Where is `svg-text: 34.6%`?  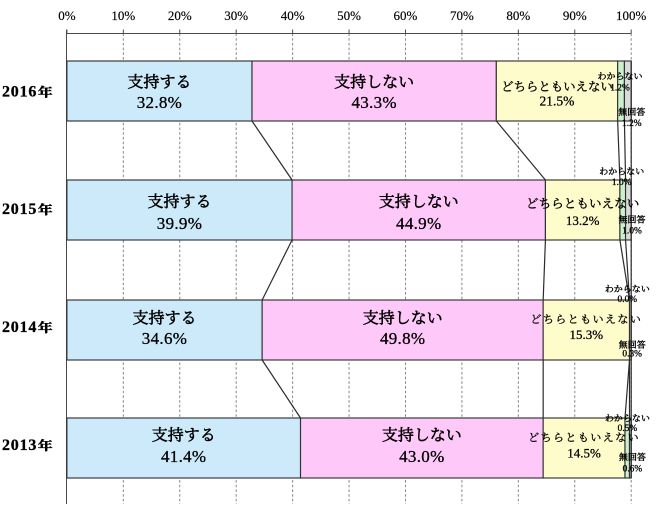
svg-text: 34.6% is located at coordinates (164, 338).